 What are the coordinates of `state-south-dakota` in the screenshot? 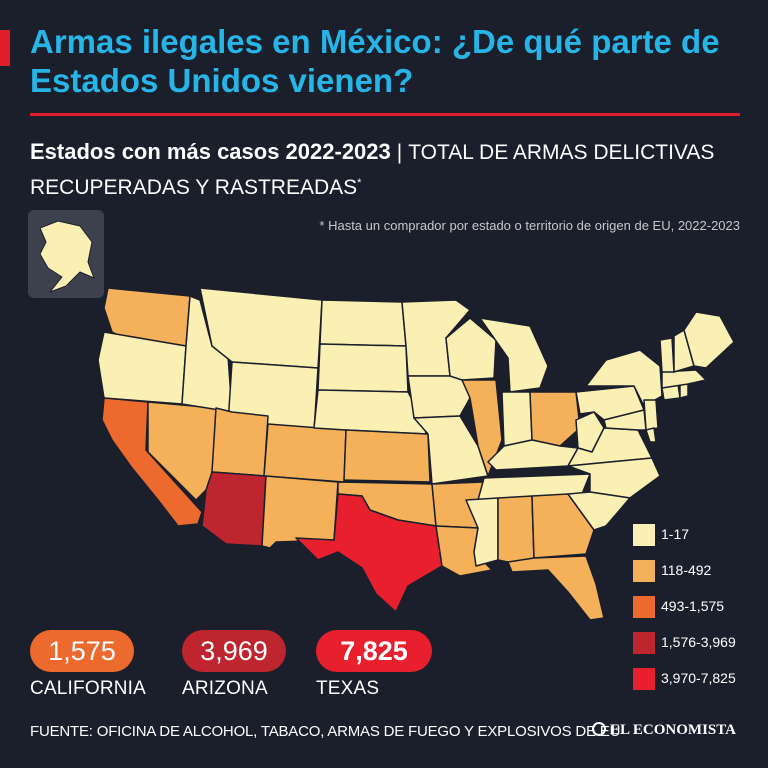 It's located at (363, 368).